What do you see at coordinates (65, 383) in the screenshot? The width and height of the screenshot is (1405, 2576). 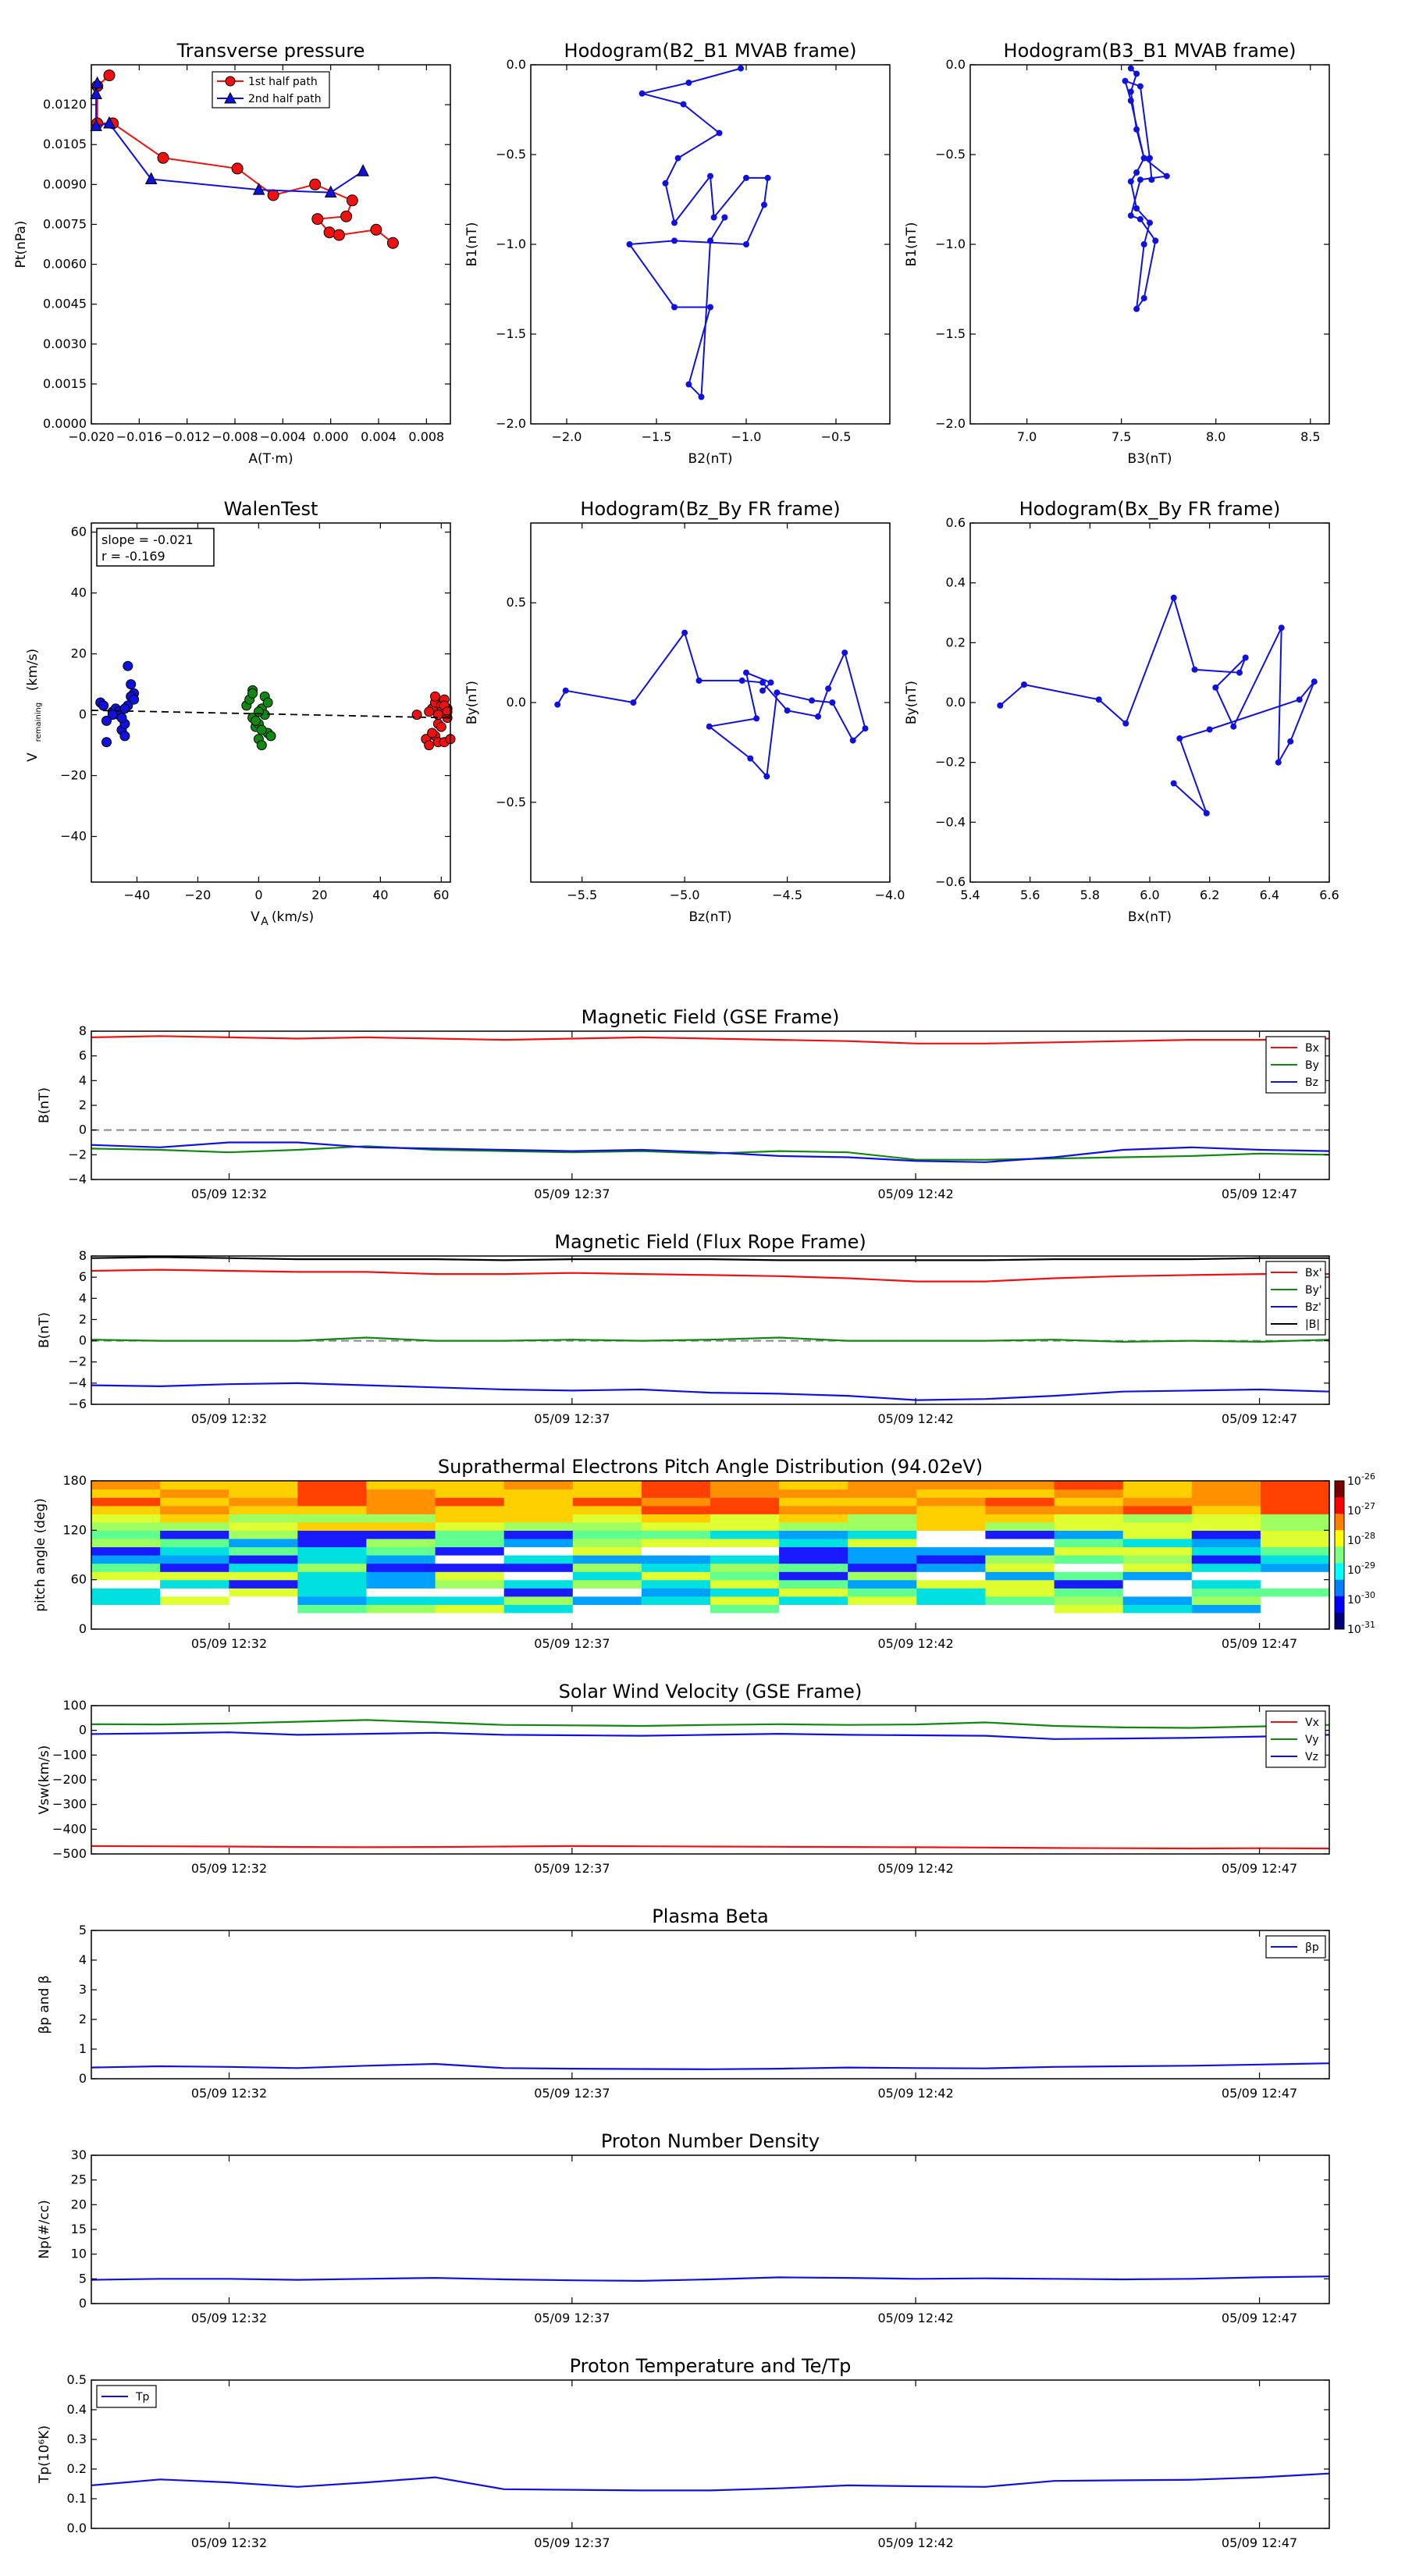 I see `y-tick-label: 0.0015` at bounding box center [65, 383].